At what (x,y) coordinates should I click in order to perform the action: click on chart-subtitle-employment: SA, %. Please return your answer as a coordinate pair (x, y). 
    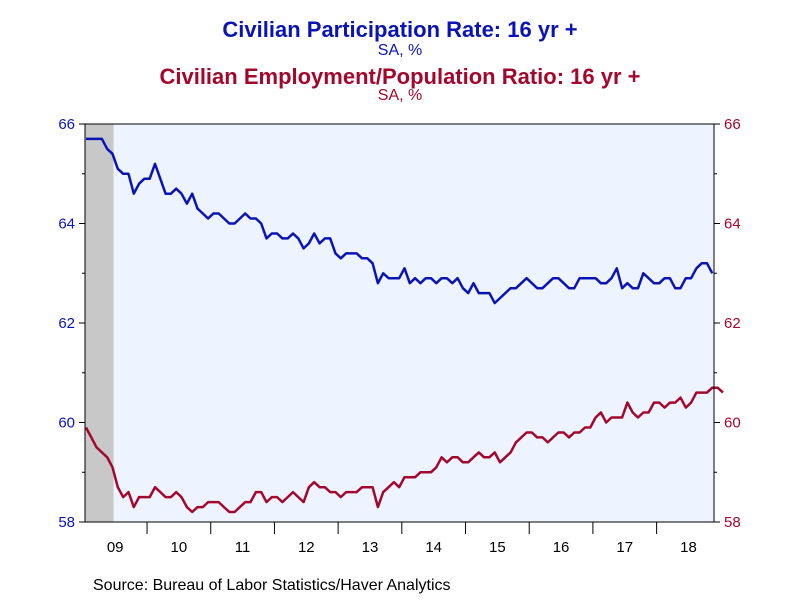
    Looking at the image, I should click on (400, 95).